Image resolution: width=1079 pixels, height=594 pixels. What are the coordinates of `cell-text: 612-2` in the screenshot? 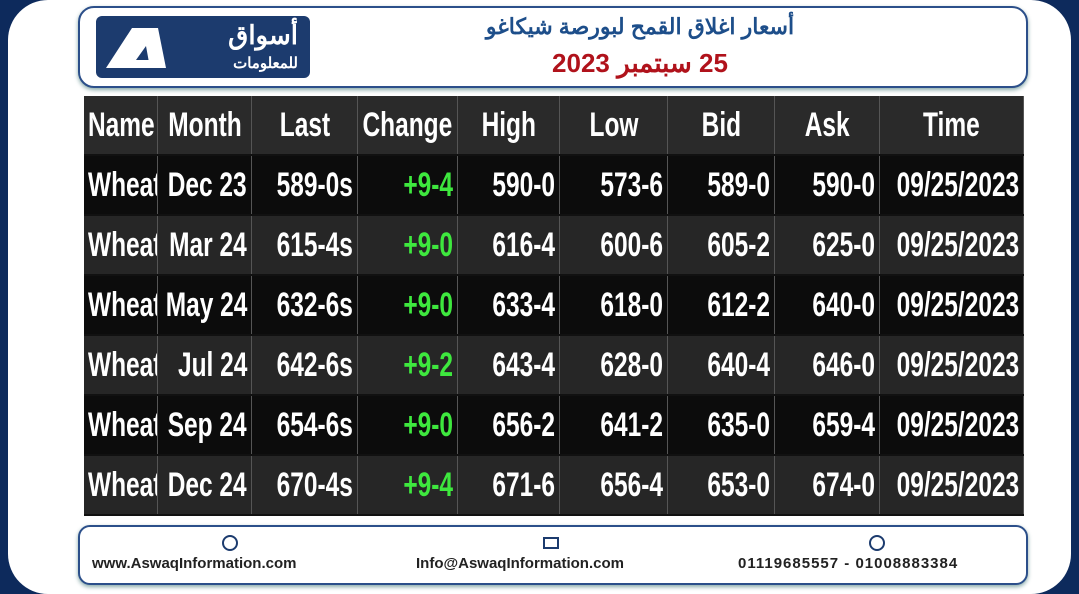 It's located at (738, 304).